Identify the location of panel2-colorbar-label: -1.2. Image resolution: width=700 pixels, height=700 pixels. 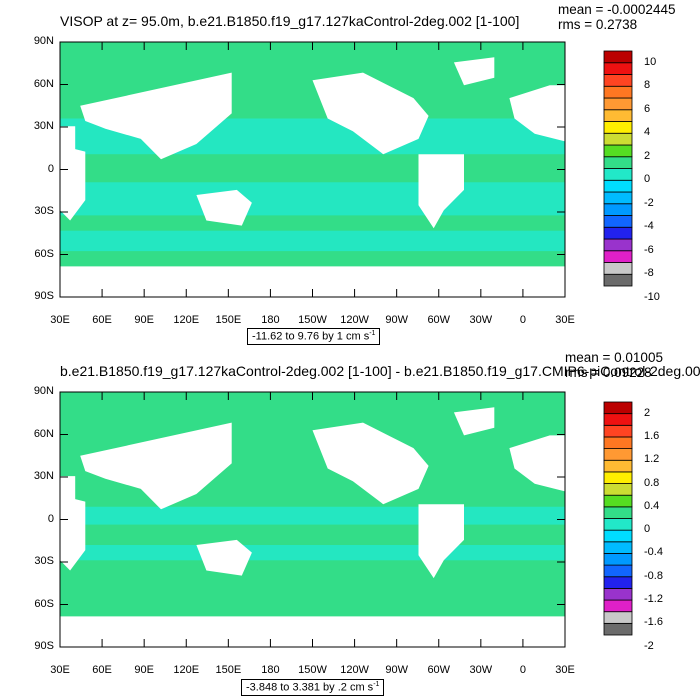
(653, 599).